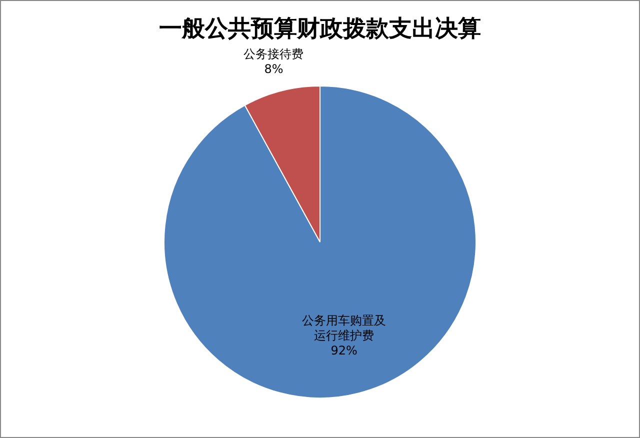 The image size is (640, 438). What do you see at coordinates (273, 54) in the screenshot?
I see `slice-label: 公务接待费` at bounding box center [273, 54].